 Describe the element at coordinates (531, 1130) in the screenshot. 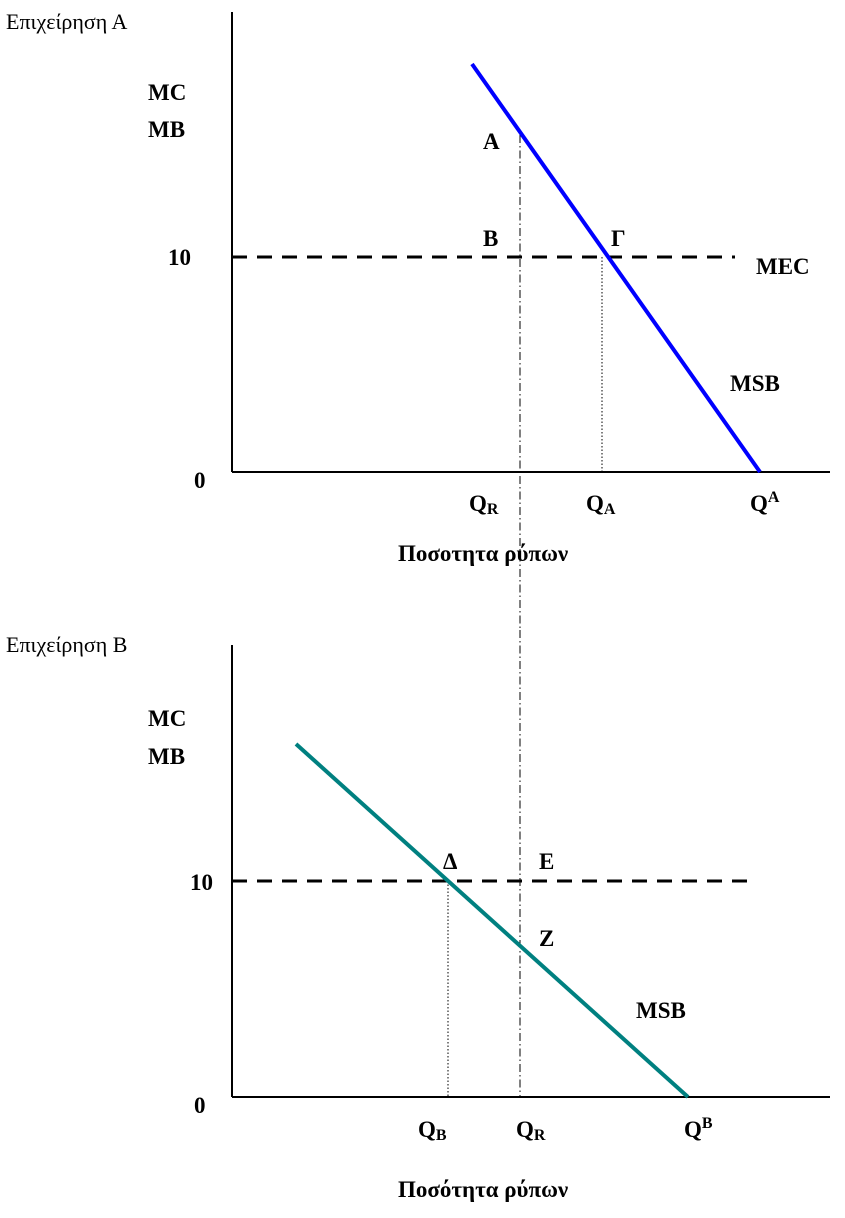

I see `panel-b-xtick-qr: QR` at that location.